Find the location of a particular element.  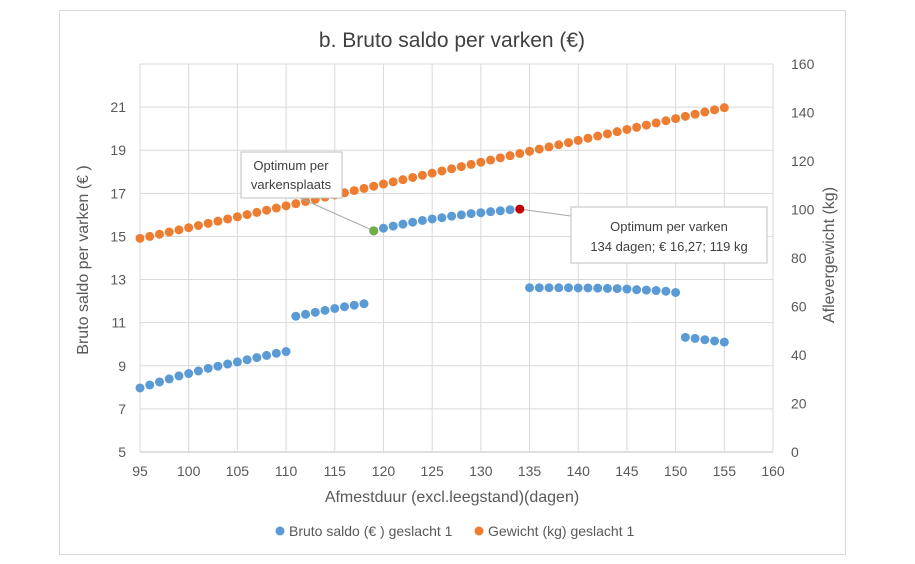

y-tick-label: 13 is located at coordinates (118, 280).